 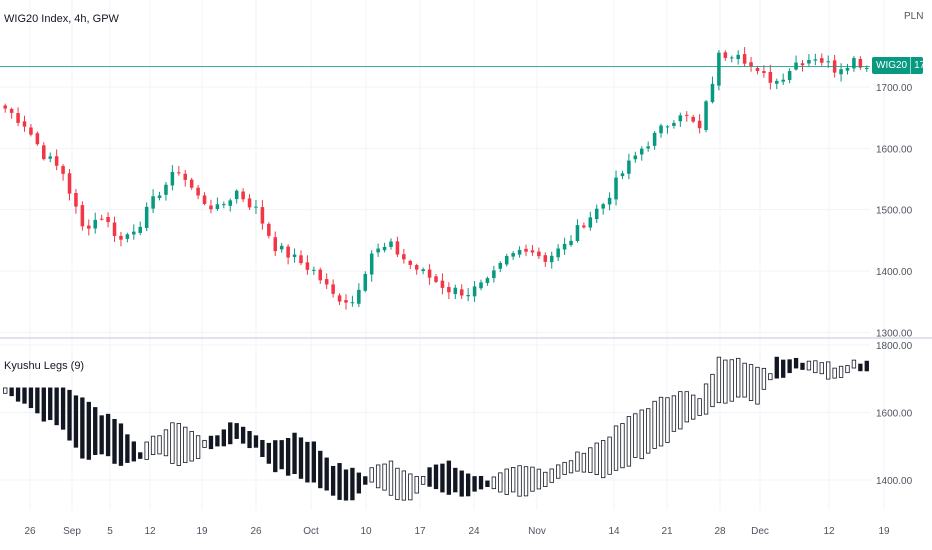 I want to click on time-axis: 26 Sep 5 12 19 26 Oct 10 17 24 Nov 14 21 28 Dec 12 19, so click(x=457, y=531).